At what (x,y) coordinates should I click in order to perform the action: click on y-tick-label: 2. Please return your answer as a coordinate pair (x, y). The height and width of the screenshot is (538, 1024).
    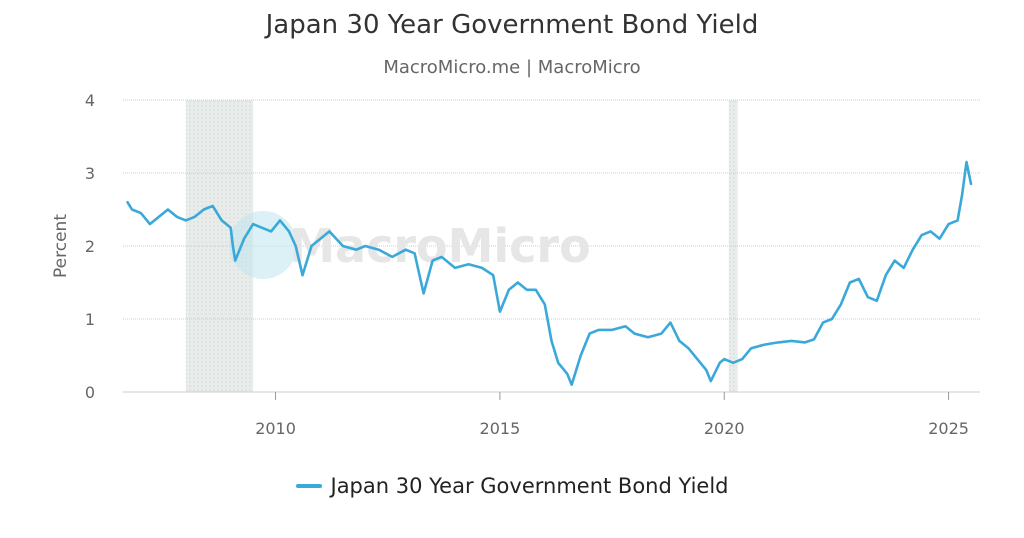
    Looking at the image, I should click on (90, 246).